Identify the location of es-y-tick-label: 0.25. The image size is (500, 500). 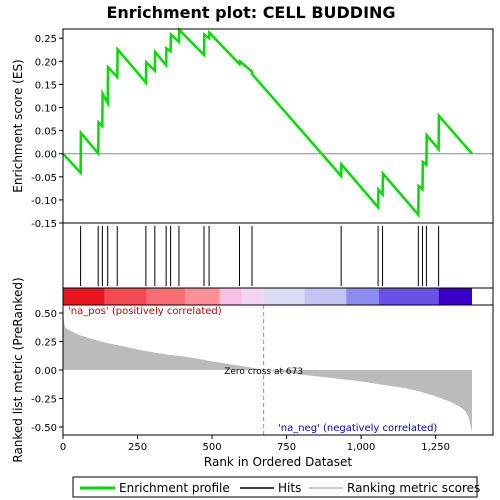
(46, 39).